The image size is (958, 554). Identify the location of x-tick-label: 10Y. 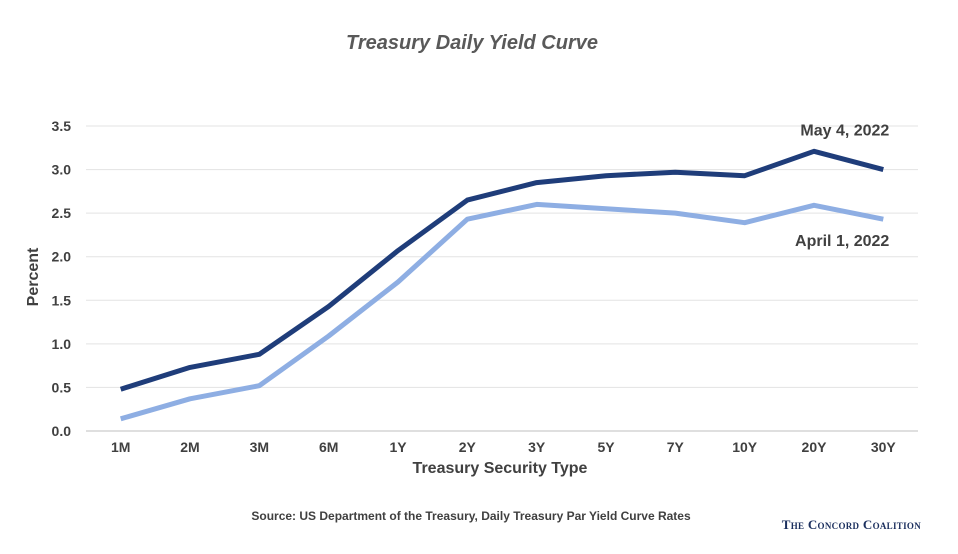
(745, 447).